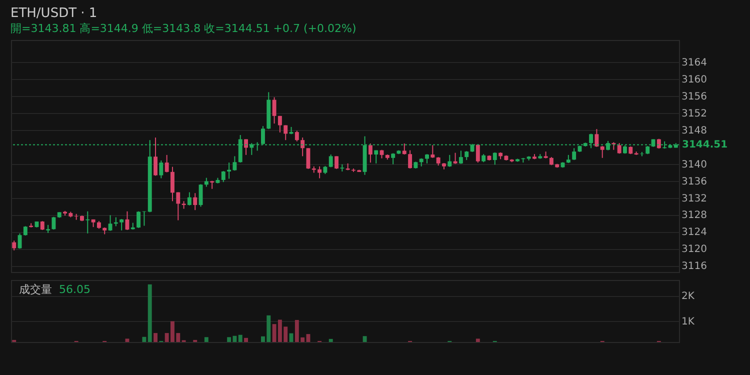 The height and width of the screenshot is (375, 750). What do you see at coordinates (183, 28) in the screenshot?
I see `chart-subtitle: 開=3143.81 高=3144.9 低=3143.8 收=3144.51 +0.7 (+0.02%)` at bounding box center [183, 28].